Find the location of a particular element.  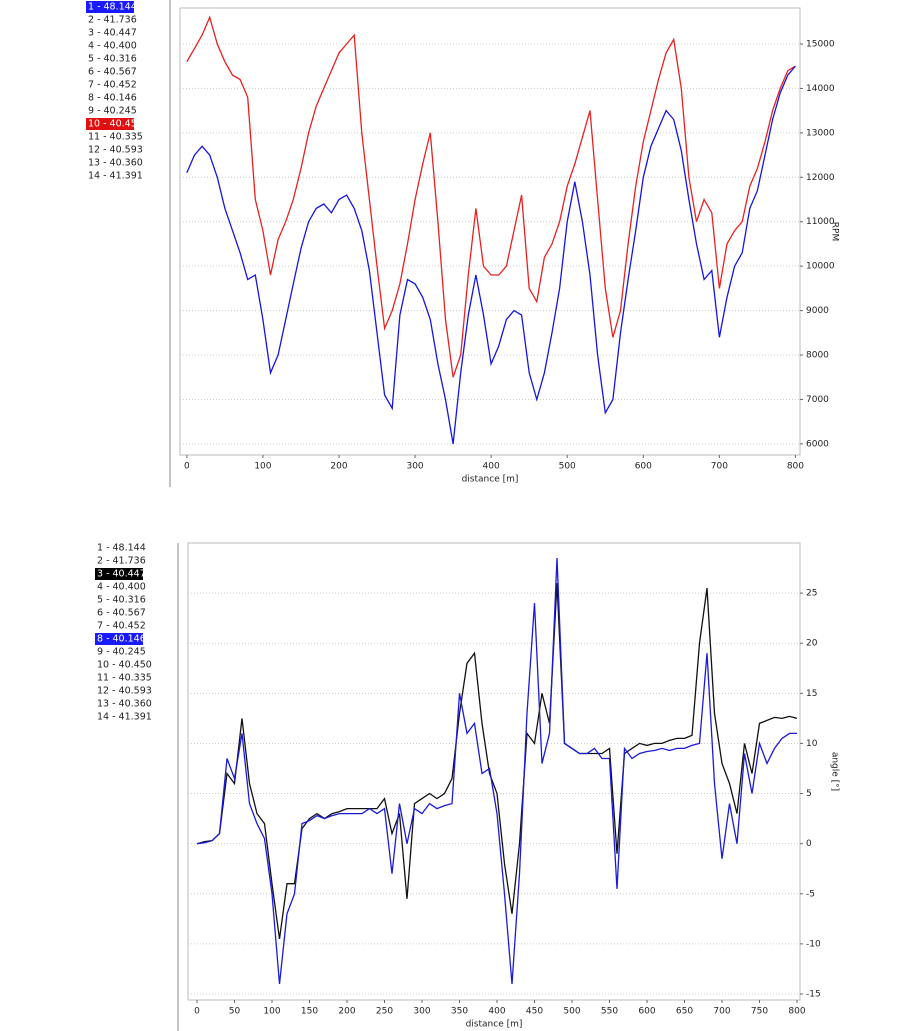

y-tick-label: 6000 is located at coordinates (817, 444).